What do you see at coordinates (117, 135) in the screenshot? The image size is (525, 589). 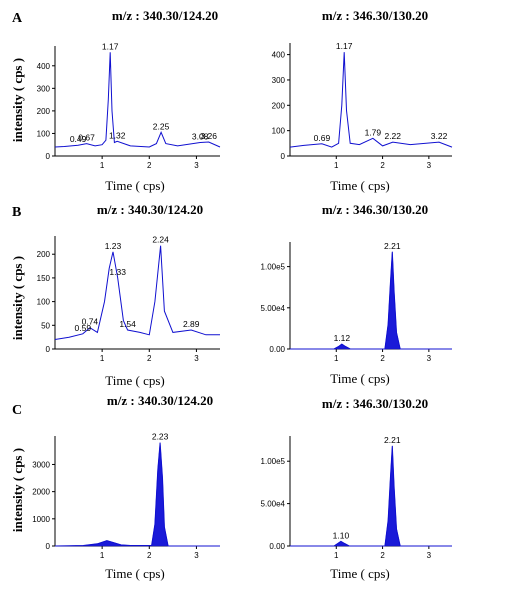 I see `a-left-peak-label: 1.32` at bounding box center [117, 135].